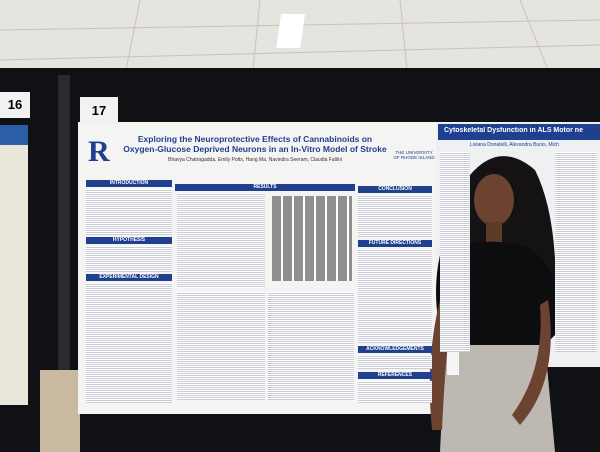  What do you see at coordinates (129, 240) in the screenshot?
I see `section-header: HYPOTHESIS` at bounding box center [129, 240].